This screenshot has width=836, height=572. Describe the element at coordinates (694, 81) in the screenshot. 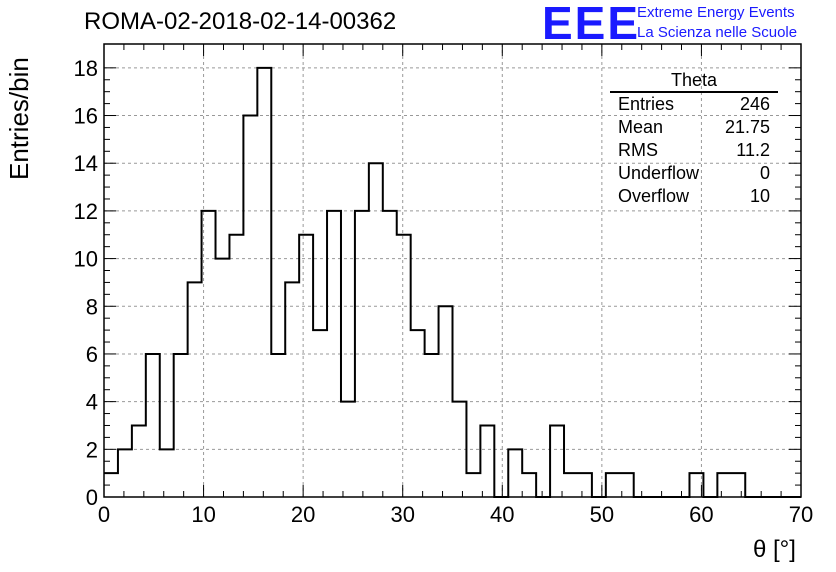

I see `stats-title: Theta` at that location.